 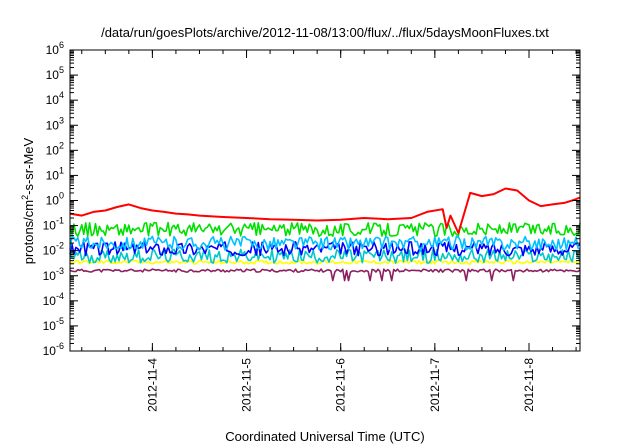 What do you see at coordinates (53, 349) in the screenshot?
I see `y-tick-label: 10⁻⁶` at bounding box center [53, 349].